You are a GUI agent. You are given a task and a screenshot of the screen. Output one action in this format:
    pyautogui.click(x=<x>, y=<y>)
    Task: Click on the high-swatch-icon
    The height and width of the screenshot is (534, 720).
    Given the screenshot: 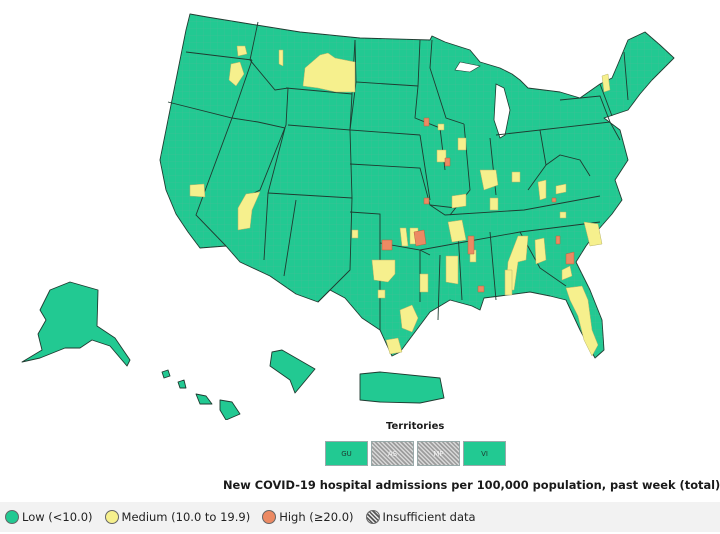 What is the action you would take?
    pyautogui.click(x=269, y=517)
    